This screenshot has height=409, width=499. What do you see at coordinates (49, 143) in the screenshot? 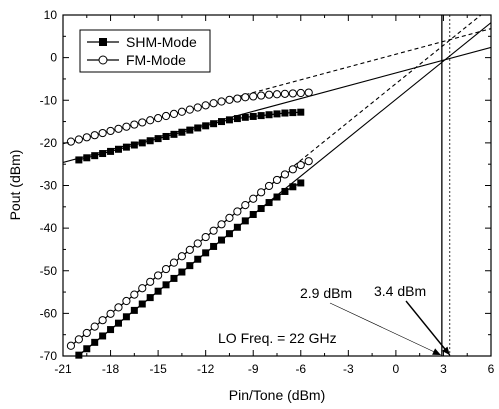
I see `y-tick-label: -20` at bounding box center [49, 143].